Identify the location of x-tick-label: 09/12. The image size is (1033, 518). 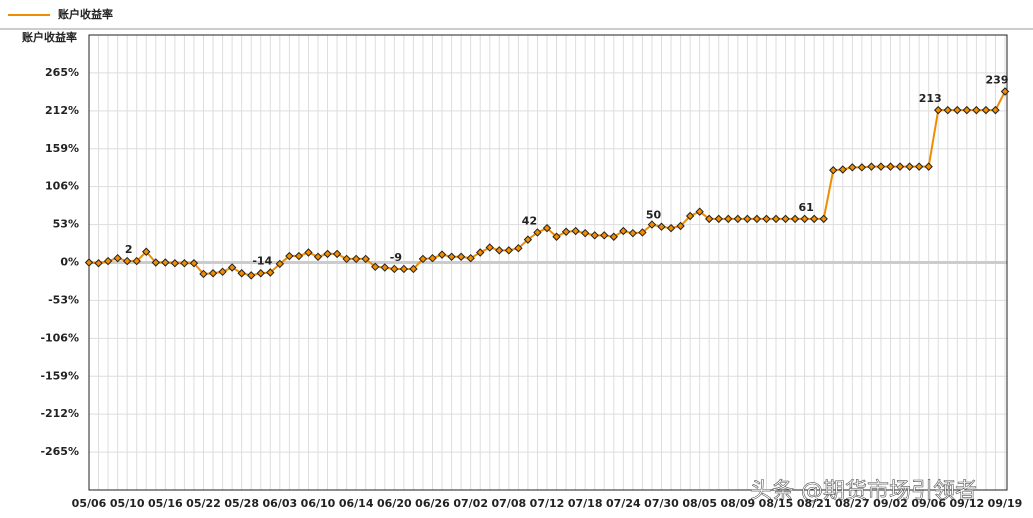
(967, 503).